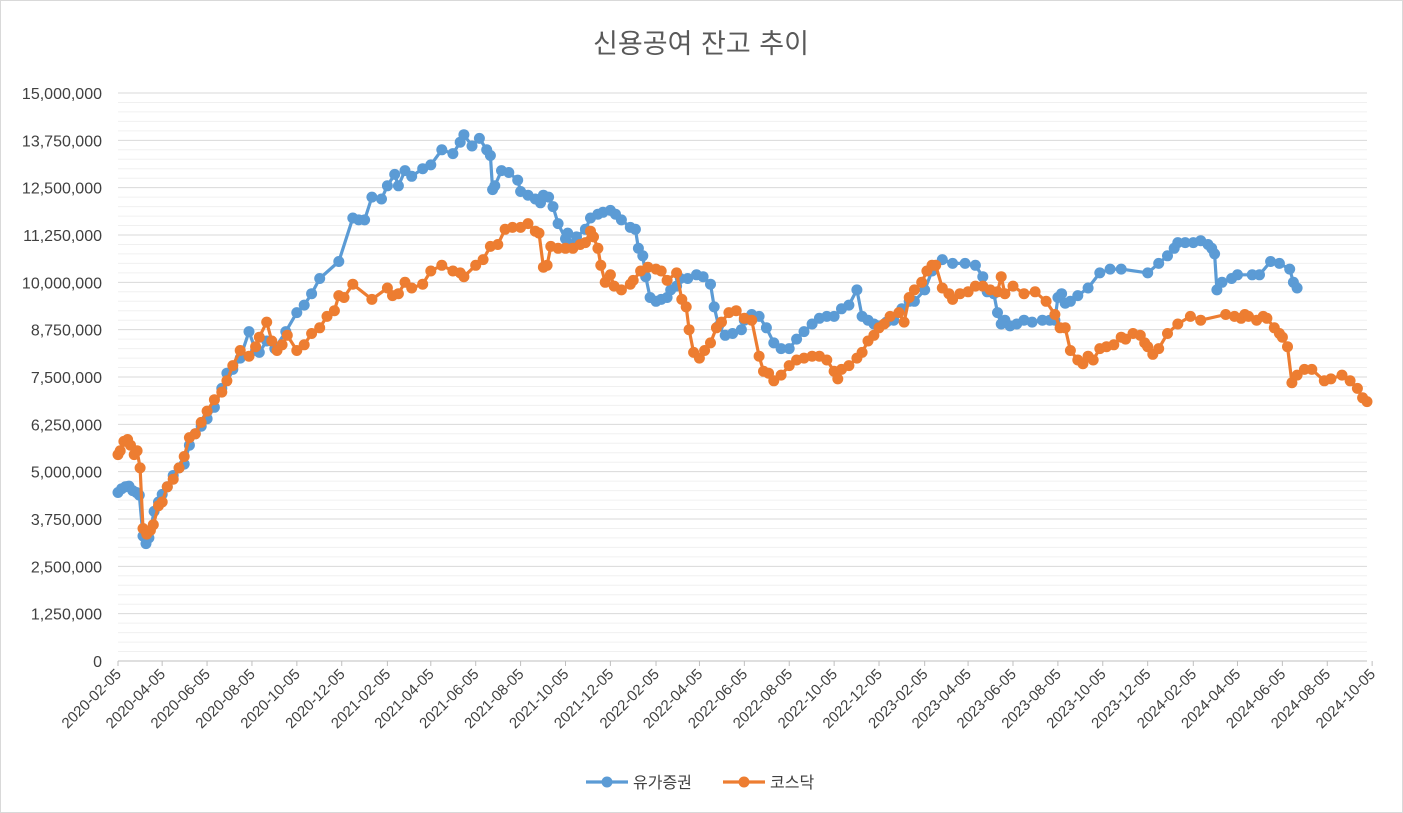 This screenshot has width=1403, height=813. Describe the element at coordinates (66, 473) in the screenshot. I see `y-tick-label: 5,000,000` at that location.